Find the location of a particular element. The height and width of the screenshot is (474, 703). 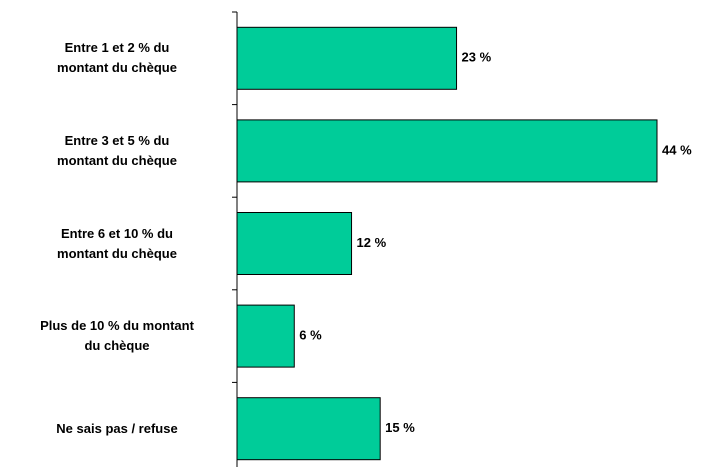

category-label: Entre 6 et 10 % du montant du chèque is located at coordinates (117, 243).